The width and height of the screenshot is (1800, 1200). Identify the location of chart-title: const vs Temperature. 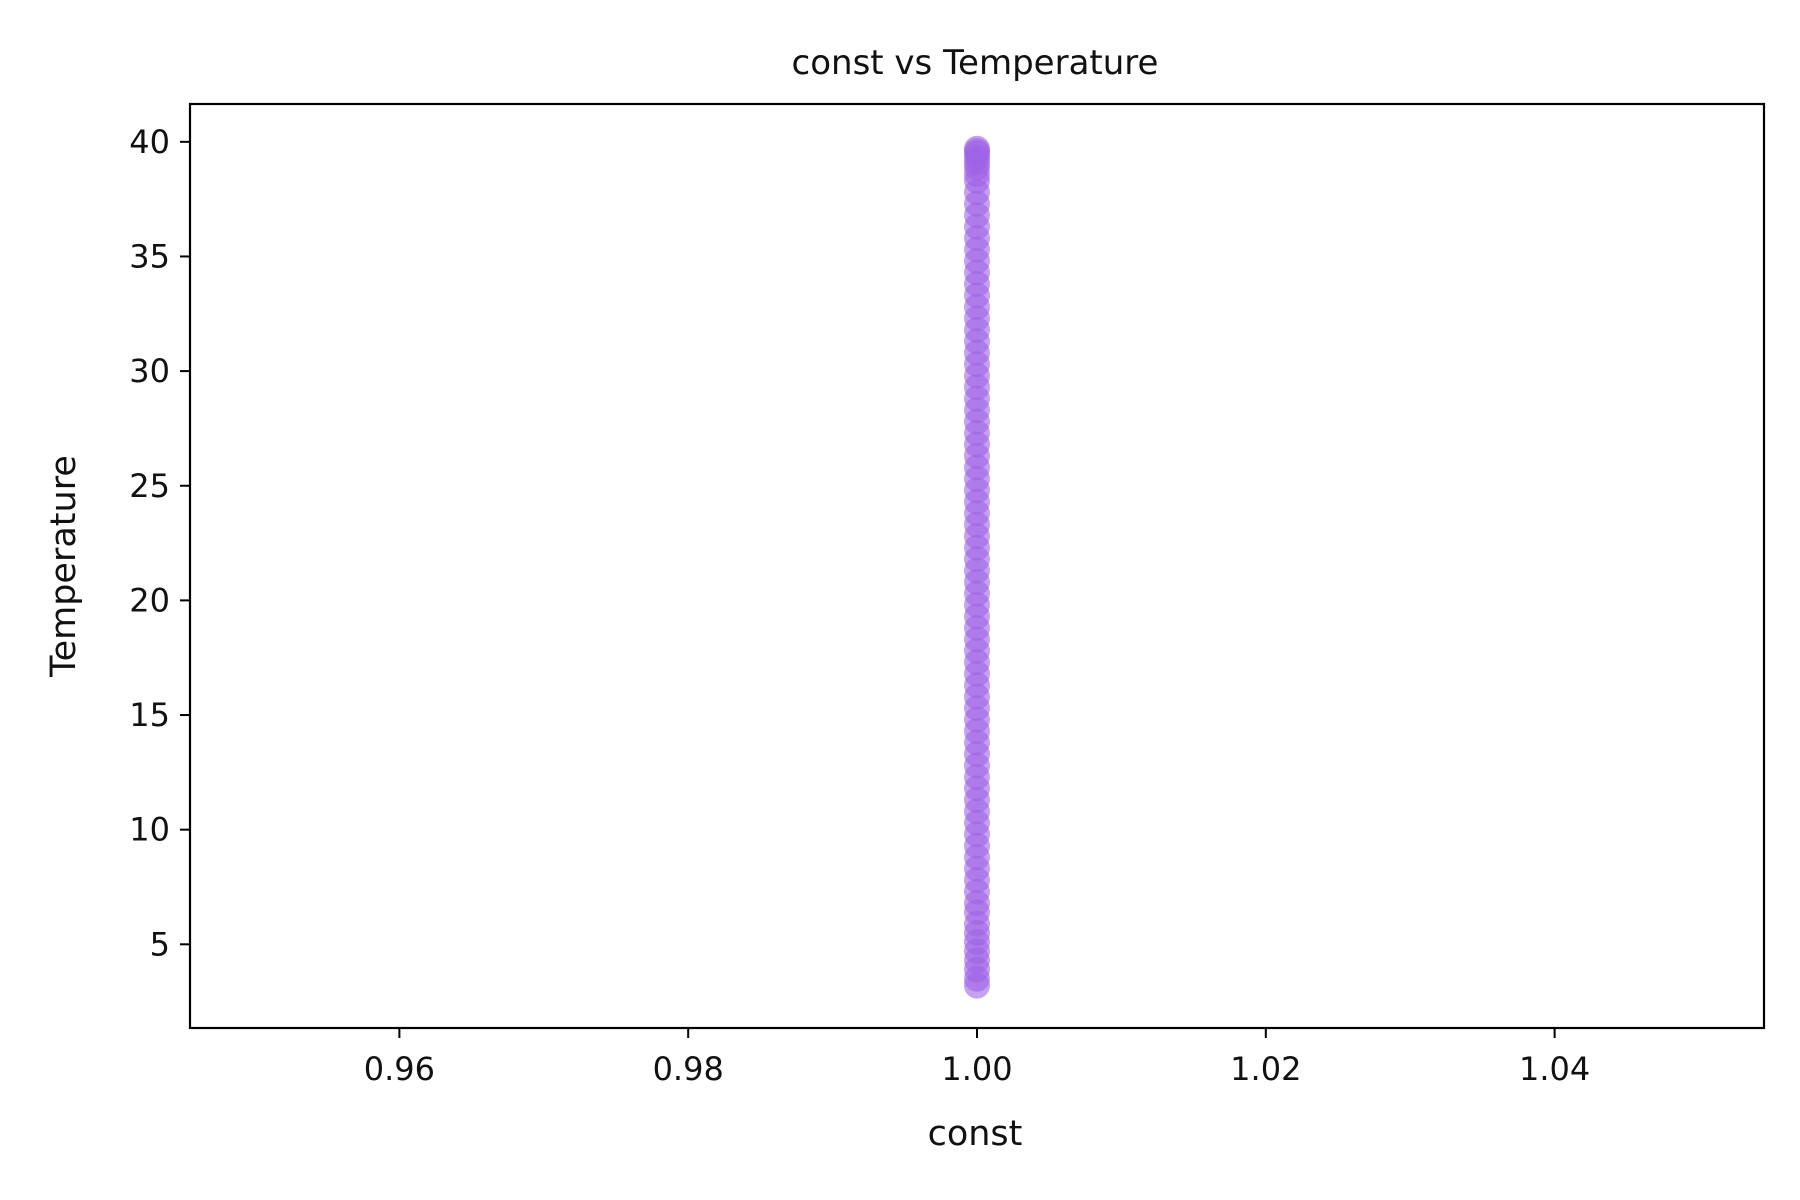
(975, 63).